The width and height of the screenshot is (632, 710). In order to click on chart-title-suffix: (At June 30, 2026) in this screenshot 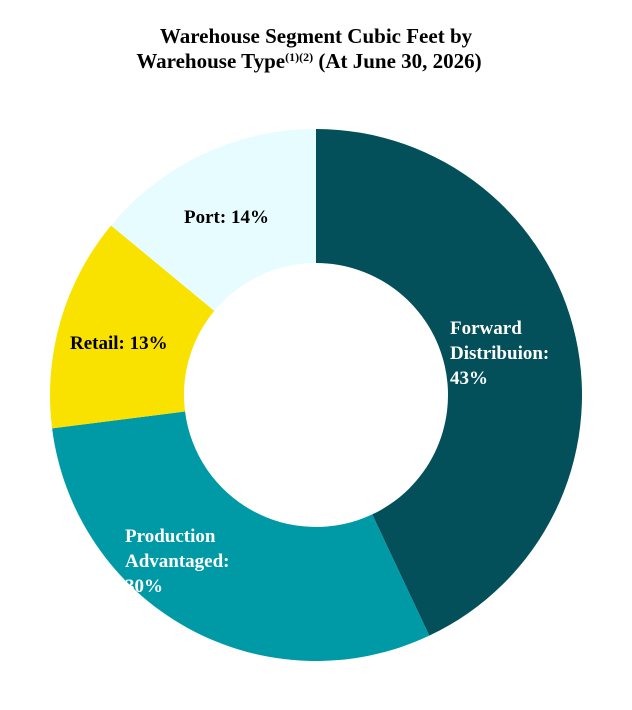, I will do `click(397, 61)`.